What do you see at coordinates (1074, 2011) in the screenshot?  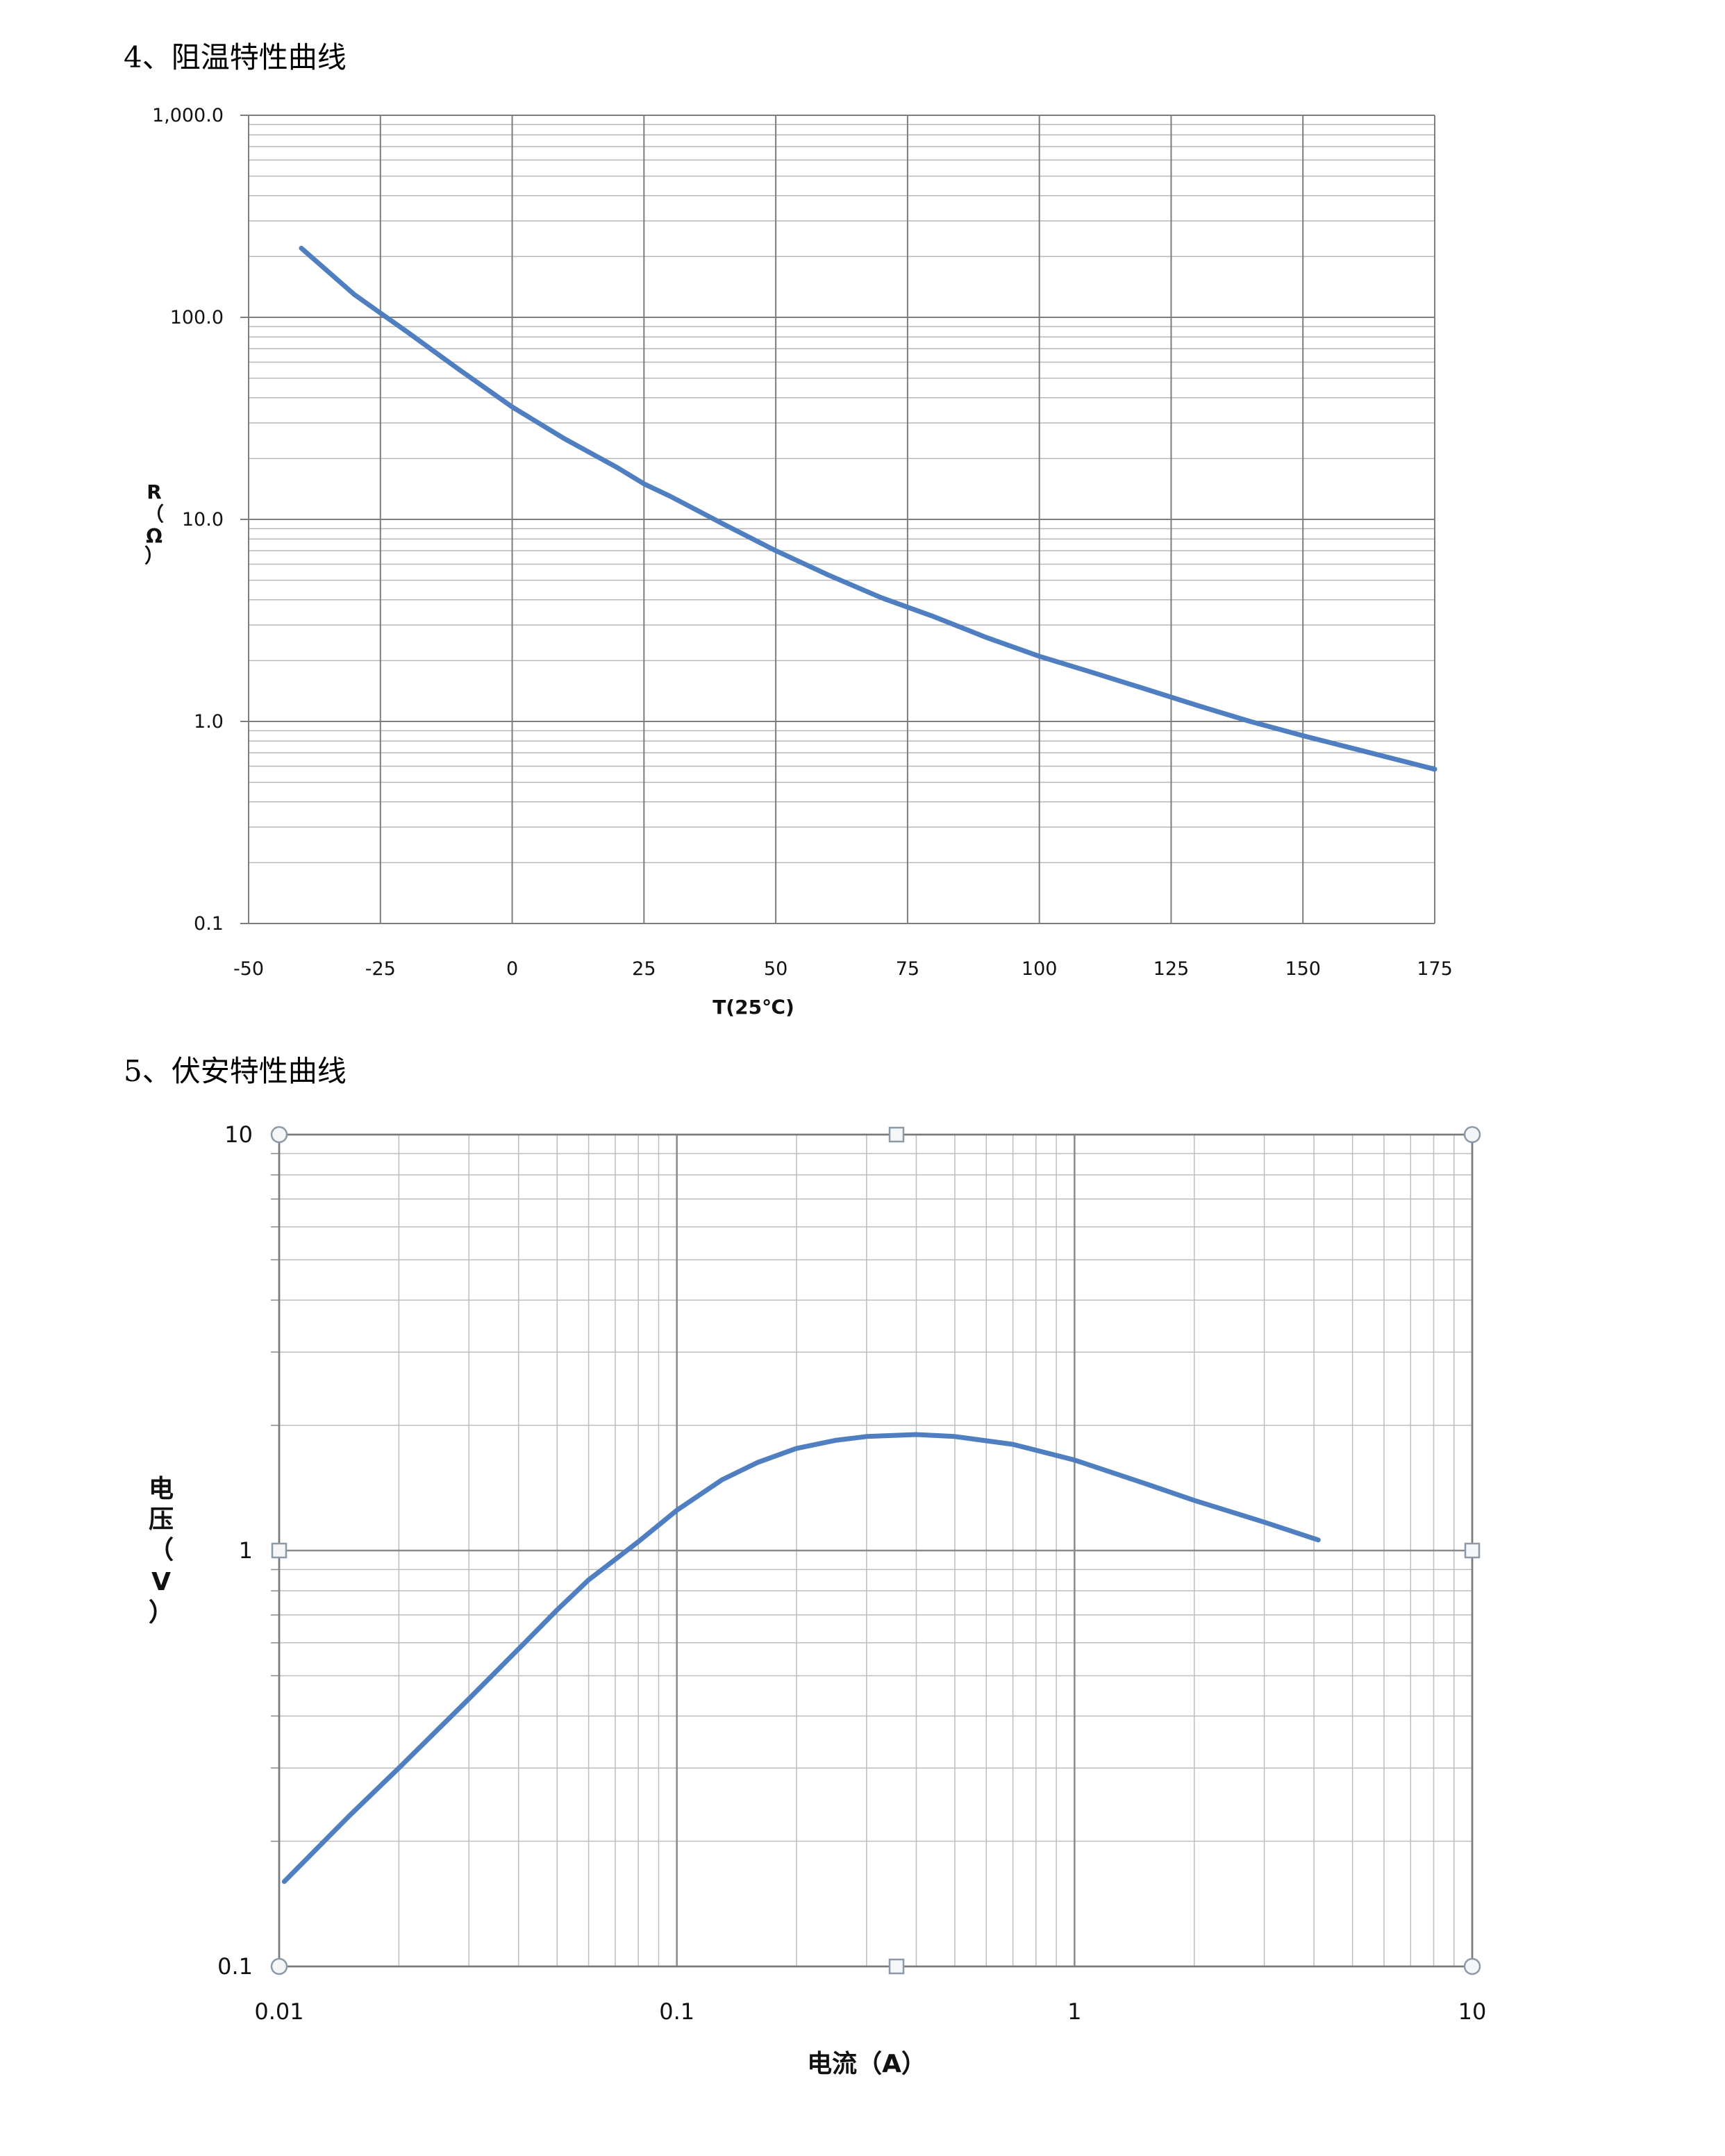 I see `chart2-x-tick-label: 1` at bounding box center [1074, 2011].